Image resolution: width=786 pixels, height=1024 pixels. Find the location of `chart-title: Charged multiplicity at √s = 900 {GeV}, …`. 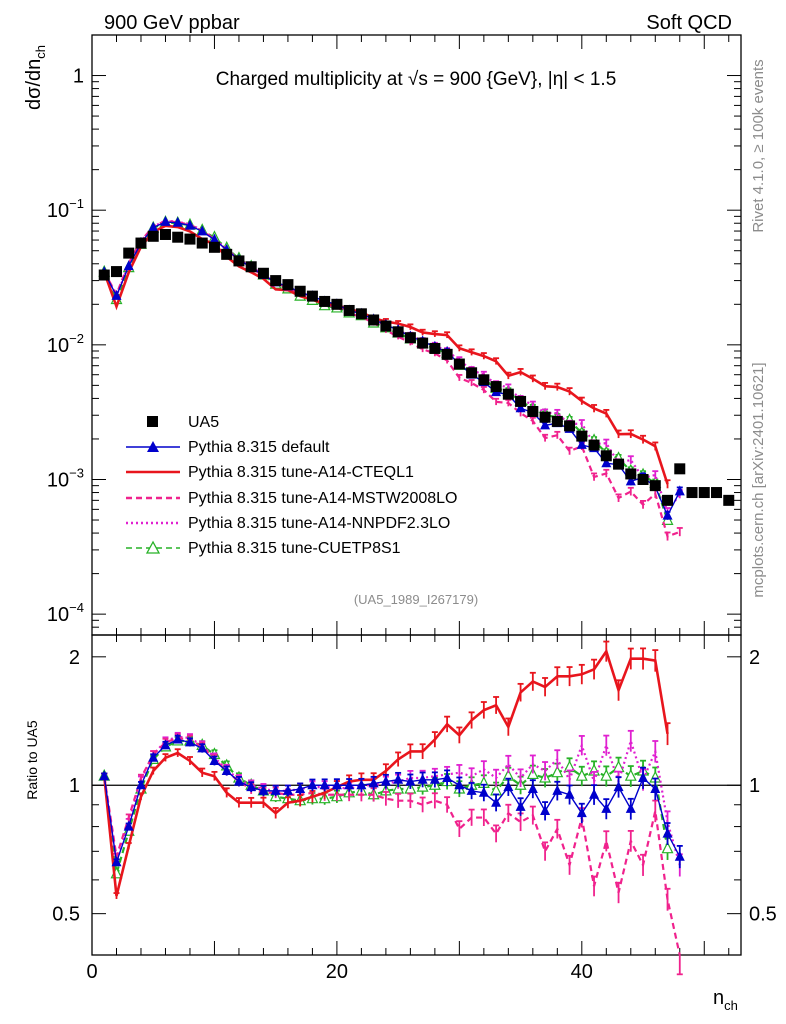

chart-title: Charged multiplicity at √s = 900 {GeV}, … is located at coordinates (416, 79).